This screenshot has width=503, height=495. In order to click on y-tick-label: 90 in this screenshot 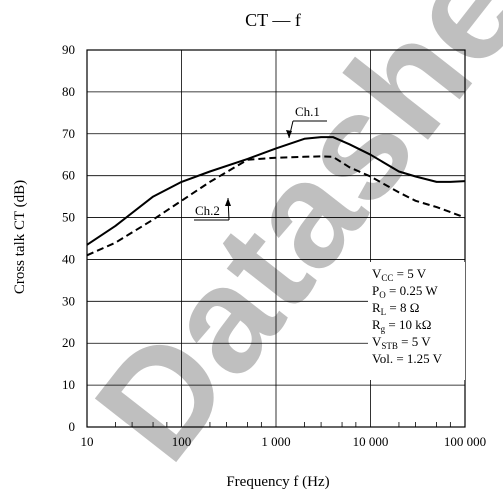, I will do `click(68, 49)`.